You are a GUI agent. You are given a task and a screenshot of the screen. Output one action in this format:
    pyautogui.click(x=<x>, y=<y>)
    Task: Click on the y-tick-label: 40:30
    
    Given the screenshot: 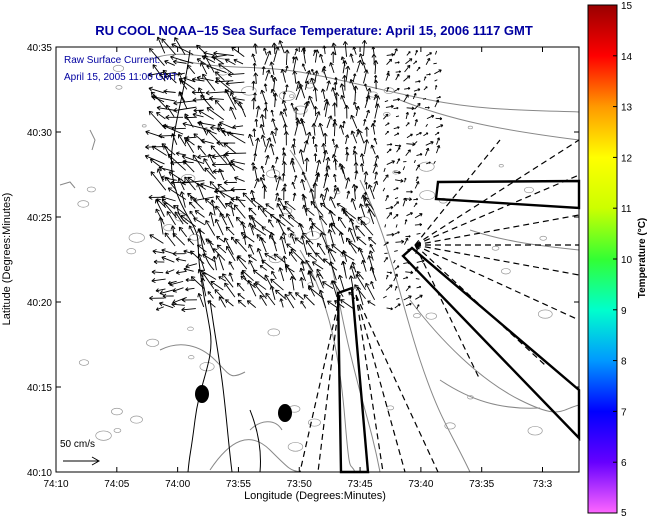 What is the action you would take?
    pyautogui.click(x=39, y=133)
    